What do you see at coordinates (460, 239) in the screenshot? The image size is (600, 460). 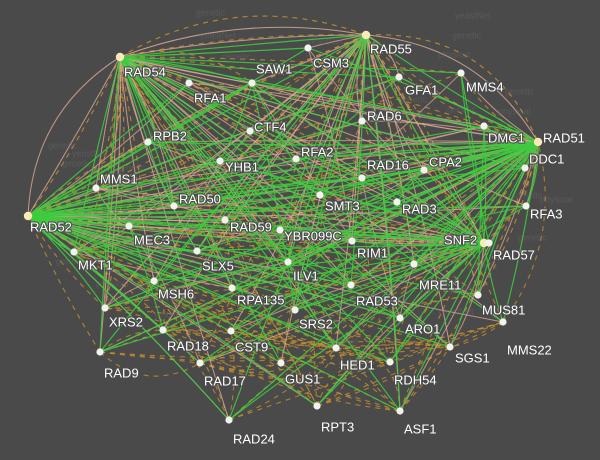 I see `graph-node-label: SNF2` at bounding box center [460, 239].